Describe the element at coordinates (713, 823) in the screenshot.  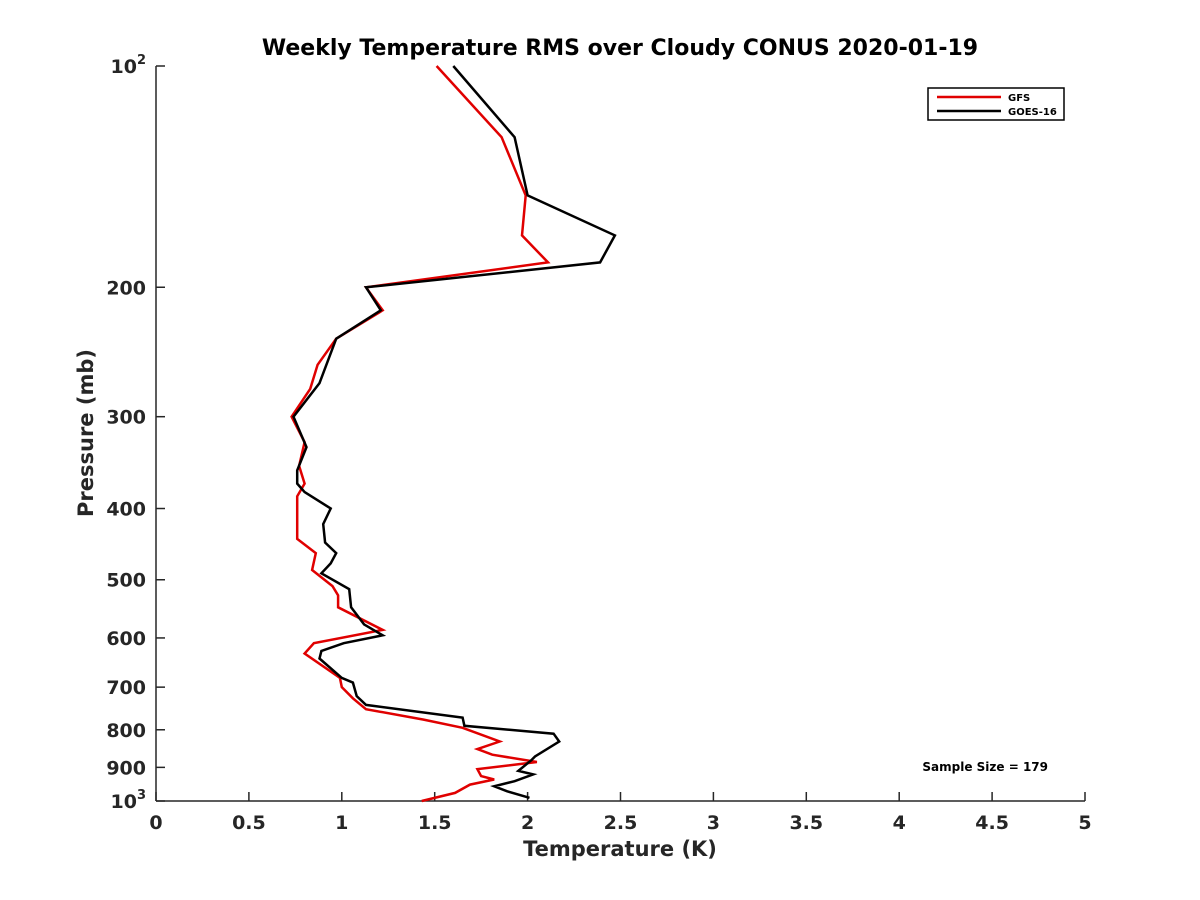
I see `x-tick-label: 3` at that location.